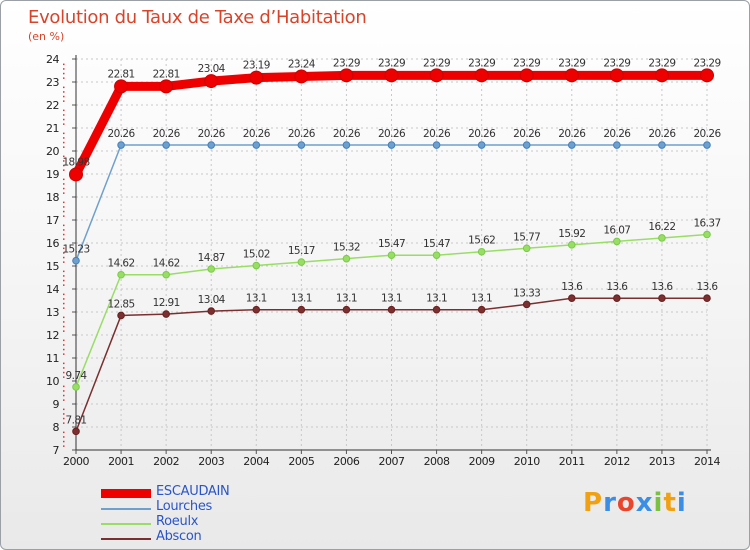  I want to click on data-label-roeulx: 15.32, so click(346, 248).